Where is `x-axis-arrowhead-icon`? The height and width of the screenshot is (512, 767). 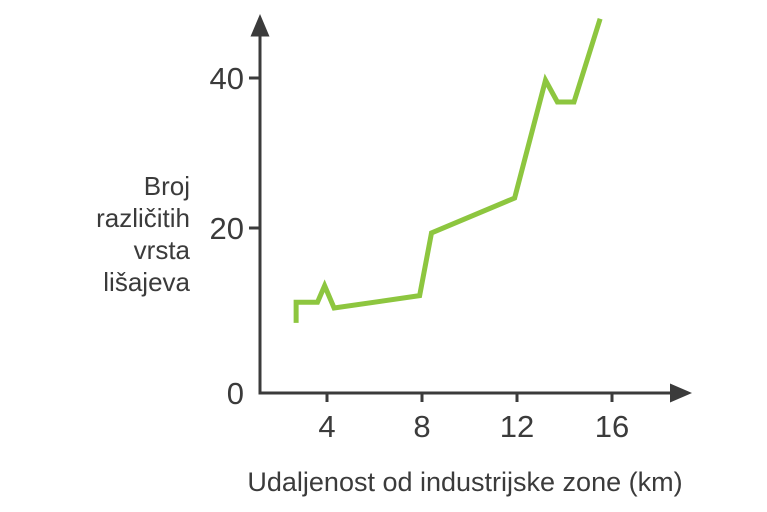 x-axis-arrowhead-icon is located at coordinates (681, 393).